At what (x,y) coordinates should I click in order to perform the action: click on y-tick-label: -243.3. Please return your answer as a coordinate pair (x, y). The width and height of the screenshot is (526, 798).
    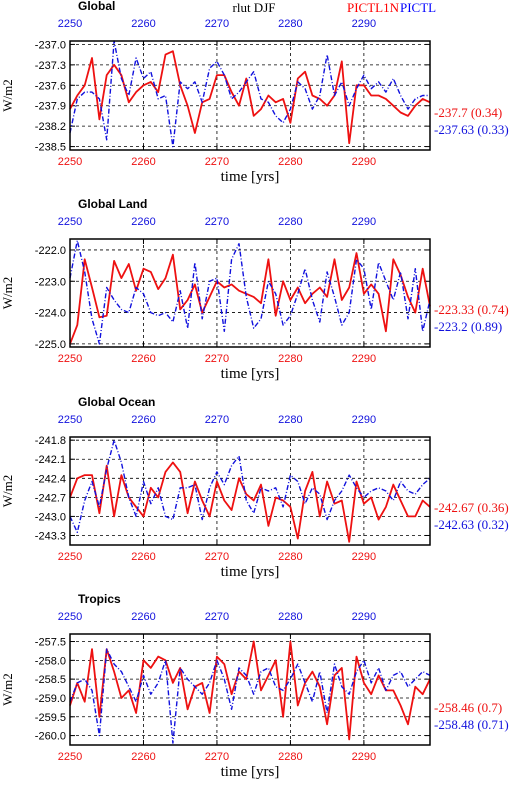
    Looking at the image, I should click on (50, 536).